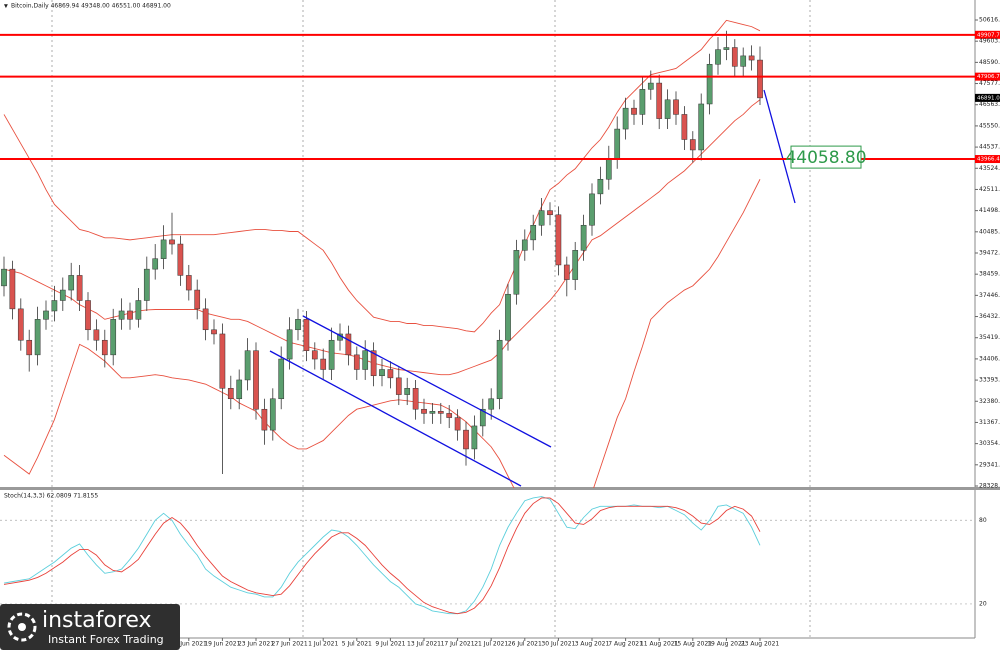 The width and height of the screenshot is (1000, 654). Describe the element at coordinates (106, 639) in the screenshot. I see `logo-tagline: Instant Forex Trading` at that location.